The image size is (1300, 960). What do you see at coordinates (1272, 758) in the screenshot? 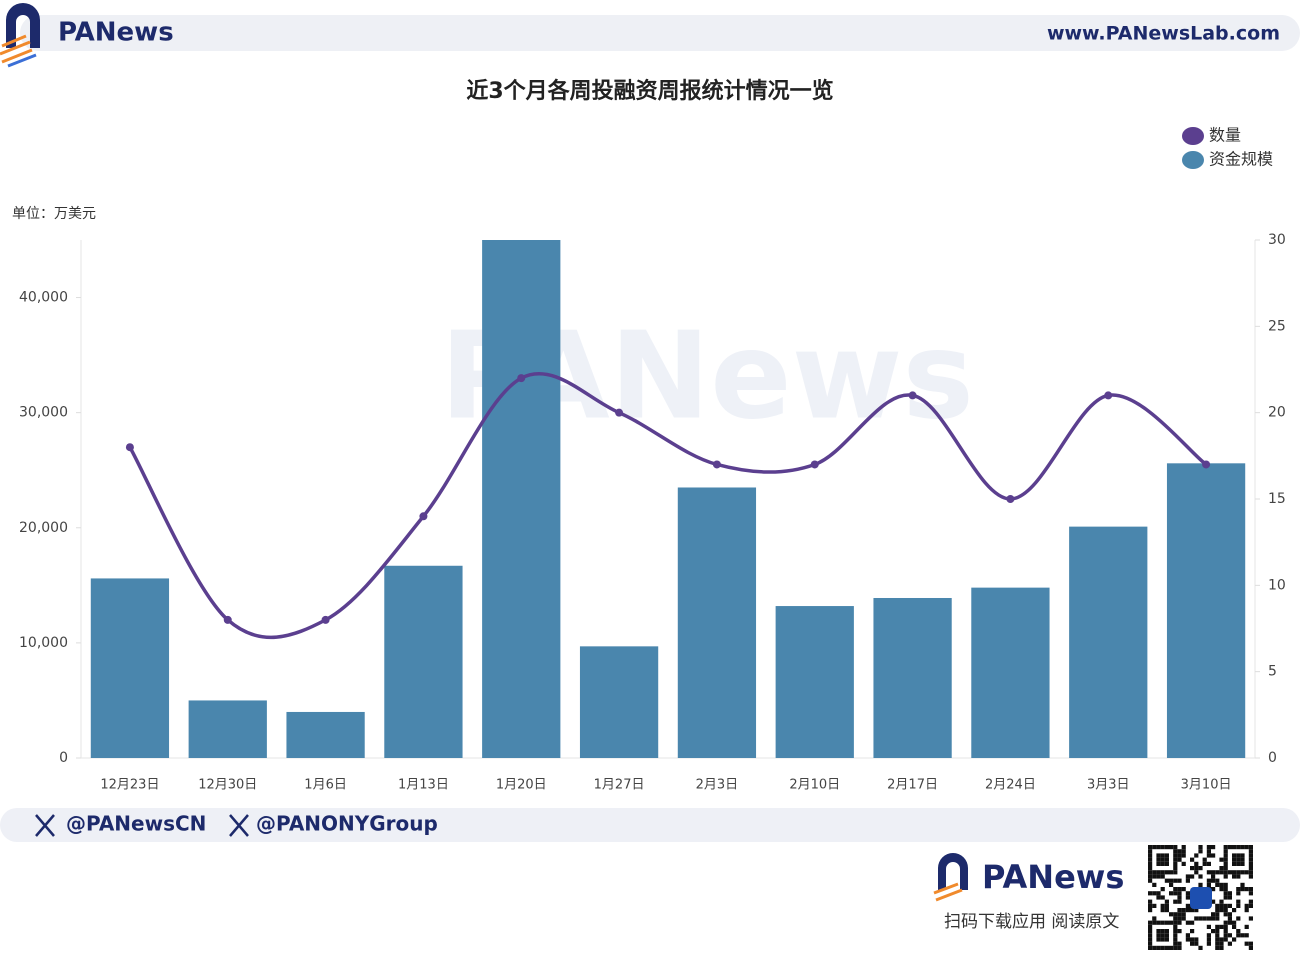
I see `y2-tick-label: 0` at bounding box center [1272, 758].